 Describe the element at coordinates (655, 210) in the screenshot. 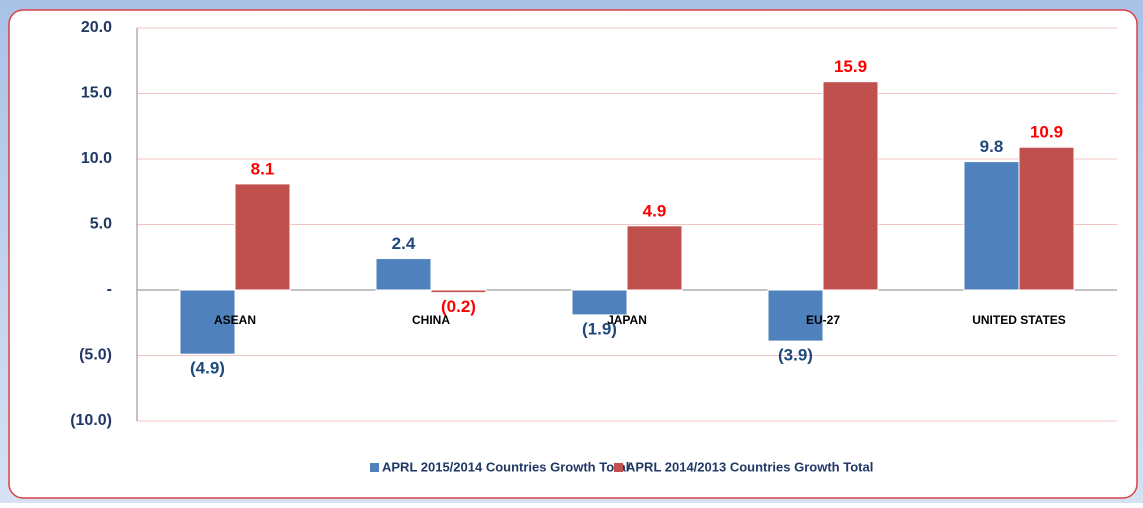

I see `value-label: 4.9` at that location.